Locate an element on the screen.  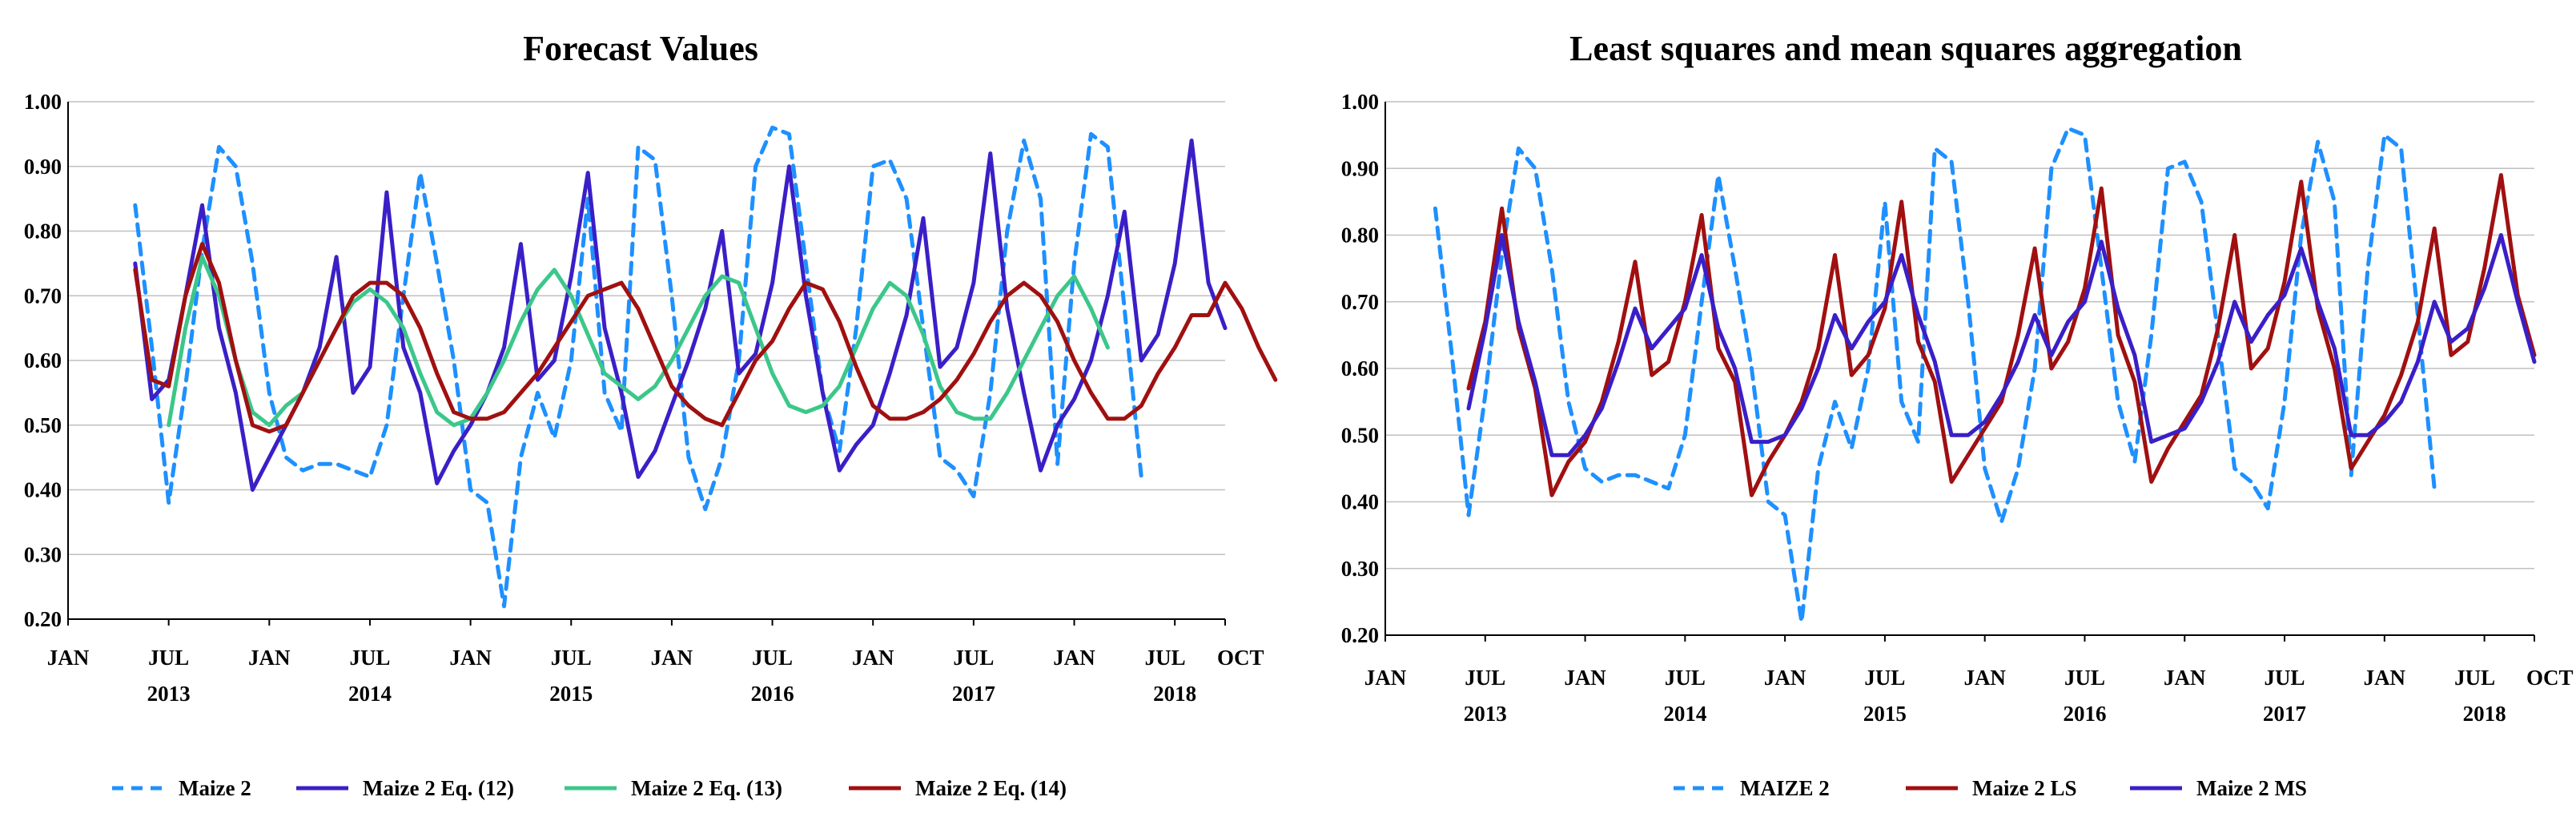
chart-title: Forecast Values is located at coordinates (640, 48).